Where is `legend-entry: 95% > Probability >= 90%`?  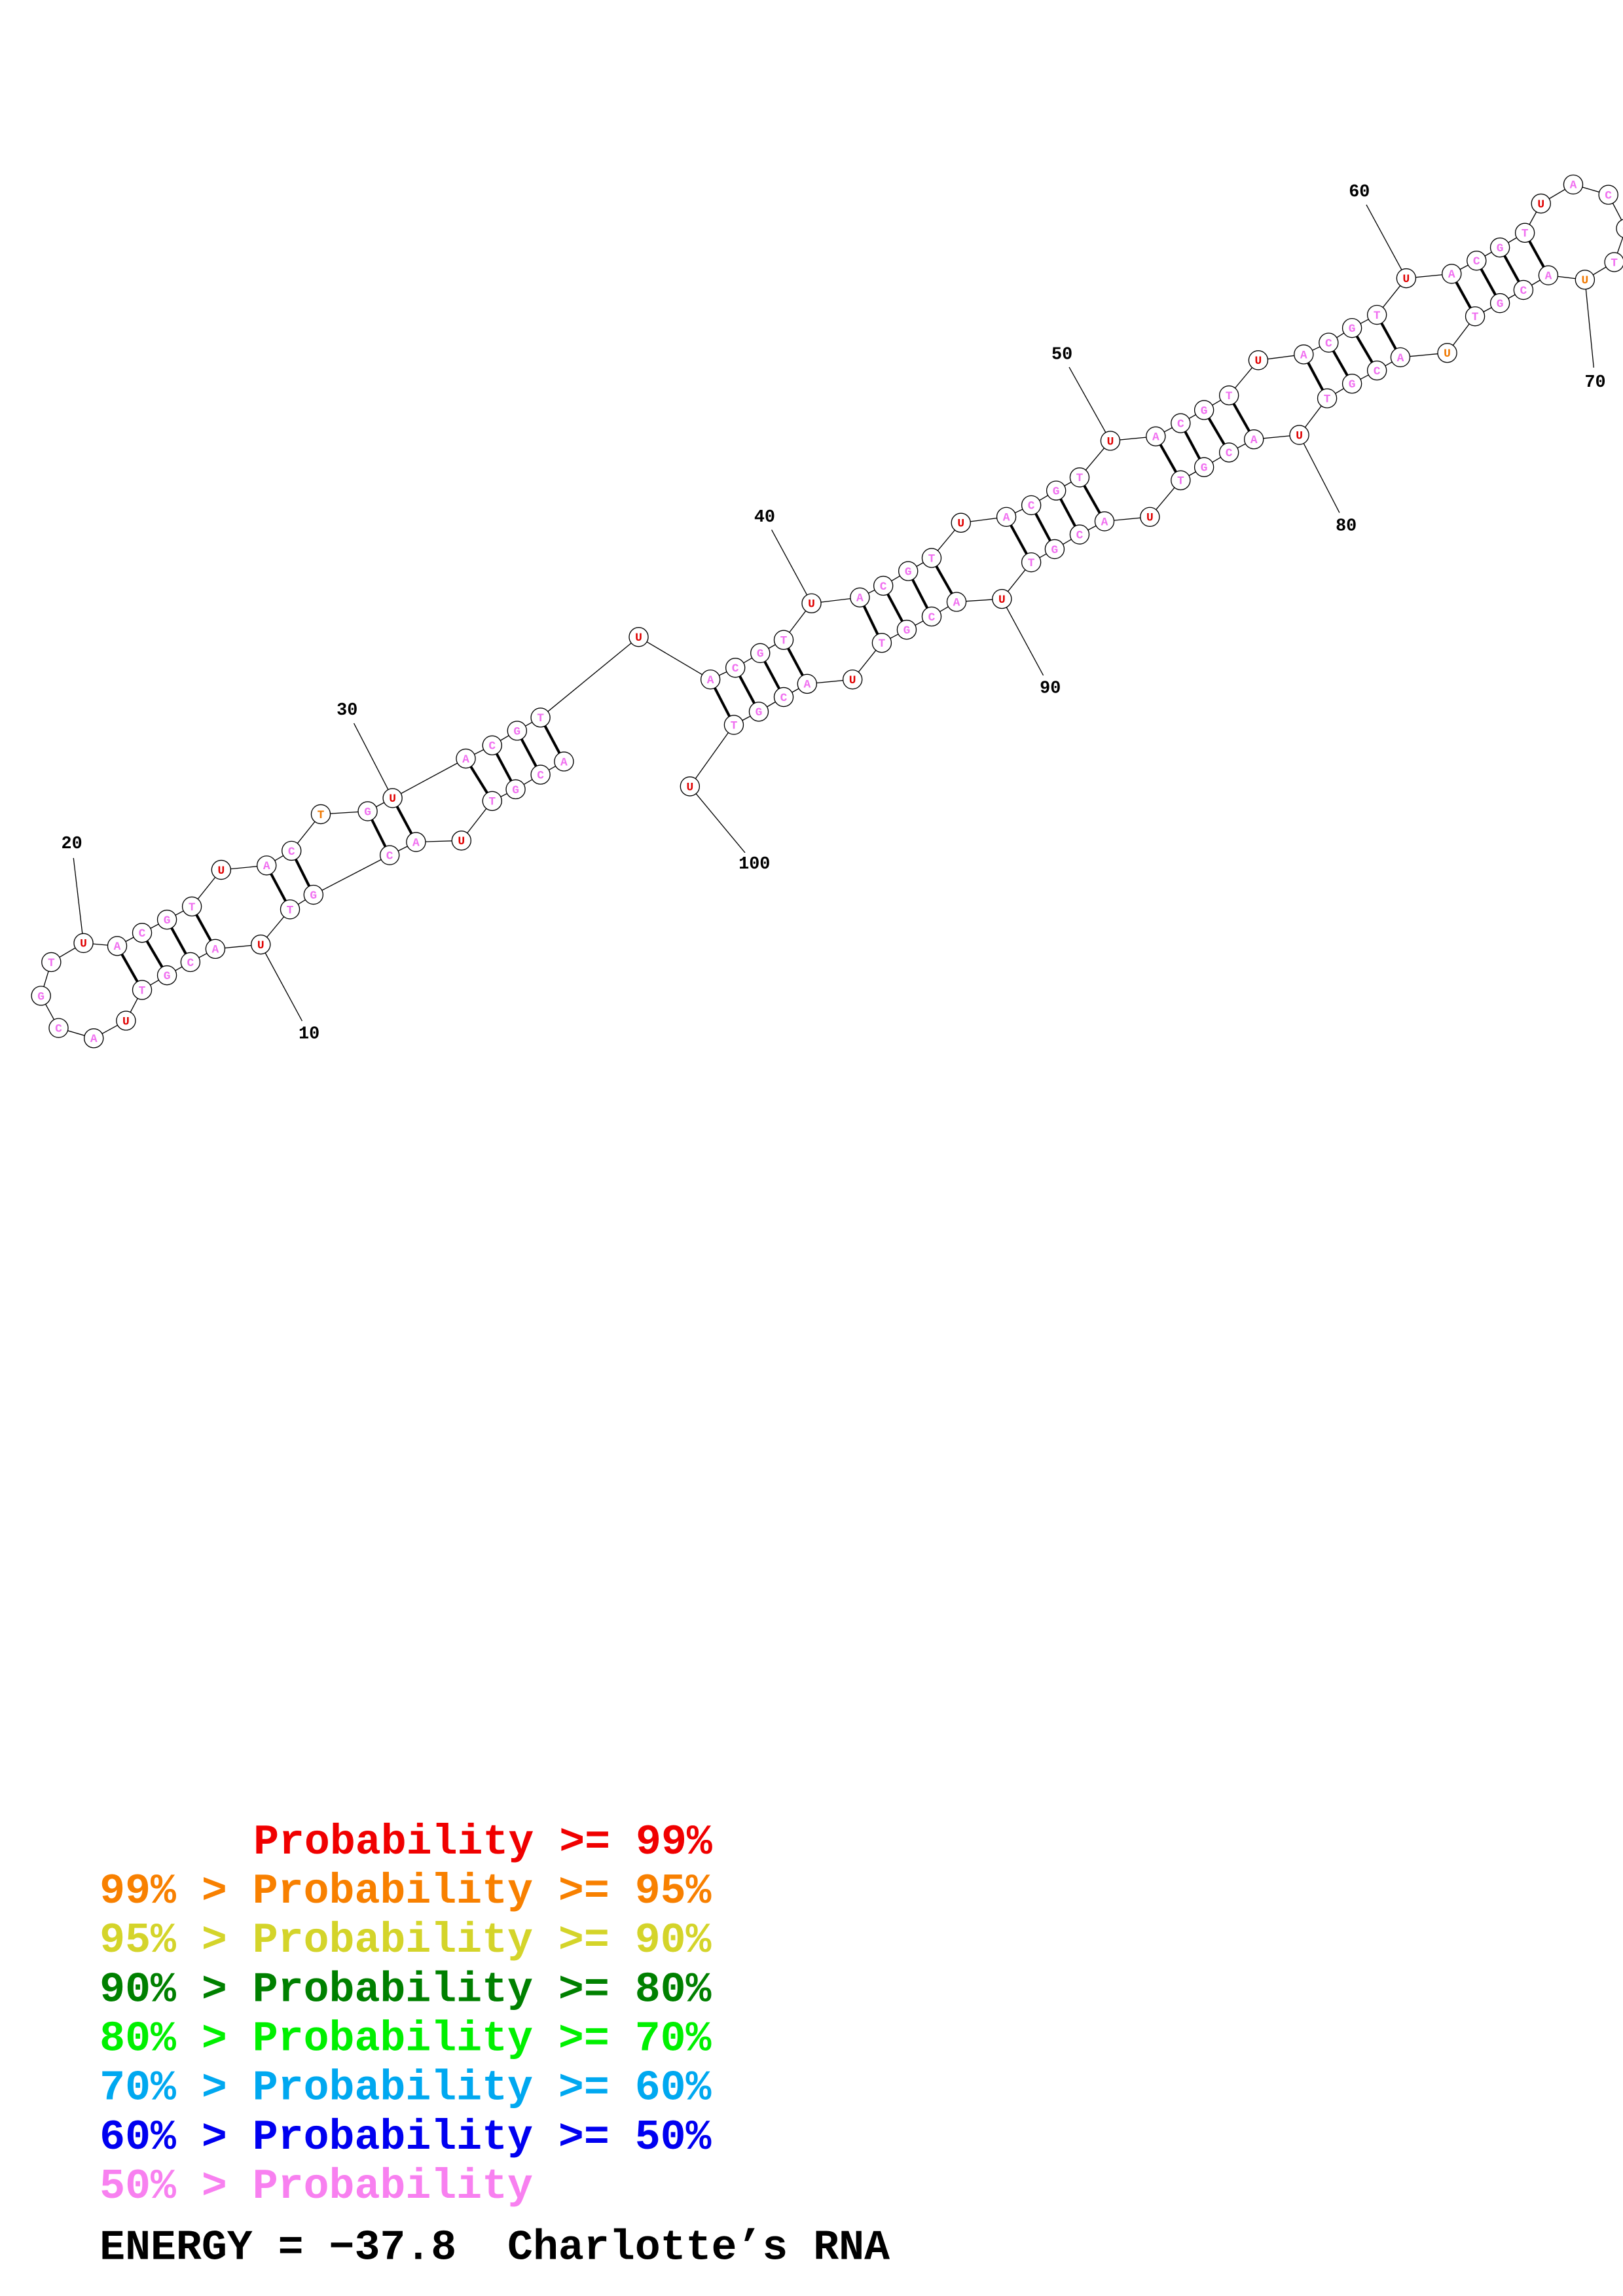 legend-entry: 95% > Probability >= 90% is located at coordinates (405, 1941).